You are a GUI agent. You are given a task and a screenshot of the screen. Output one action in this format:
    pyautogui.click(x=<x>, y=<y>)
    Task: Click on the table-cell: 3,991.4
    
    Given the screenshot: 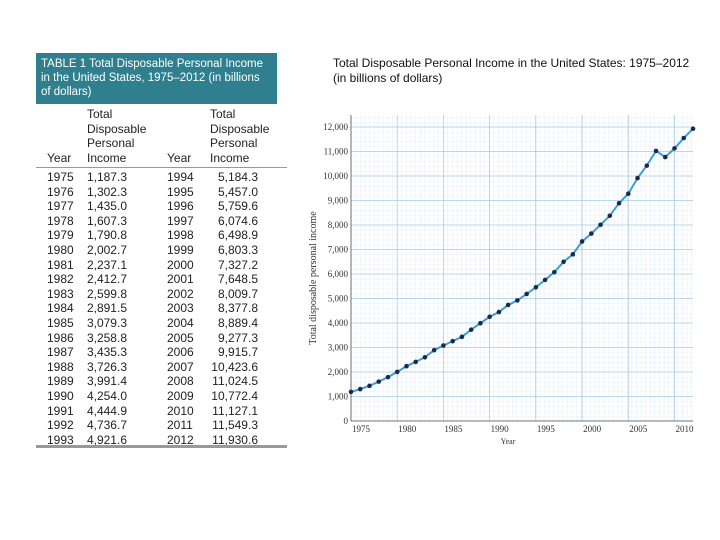 What is the action you would take?
    pyautogui.click(x=106, y=381)
    